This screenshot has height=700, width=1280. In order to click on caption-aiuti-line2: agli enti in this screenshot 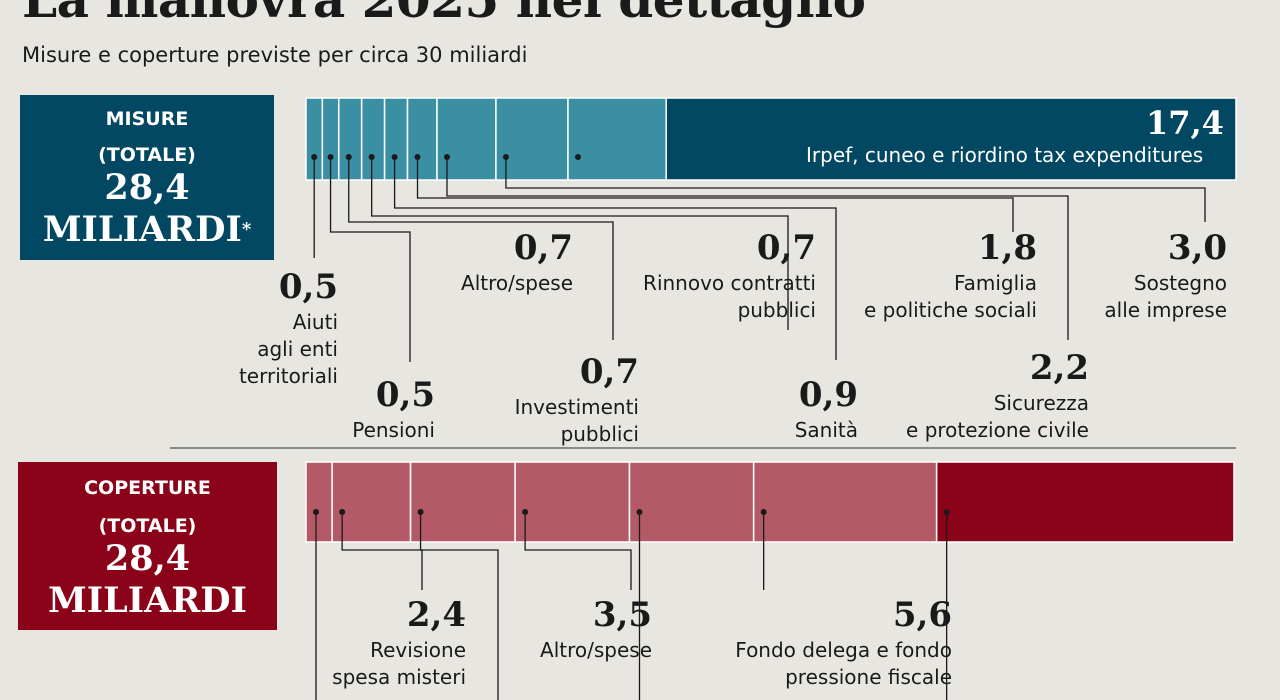, I will do `click(297, 349)`.